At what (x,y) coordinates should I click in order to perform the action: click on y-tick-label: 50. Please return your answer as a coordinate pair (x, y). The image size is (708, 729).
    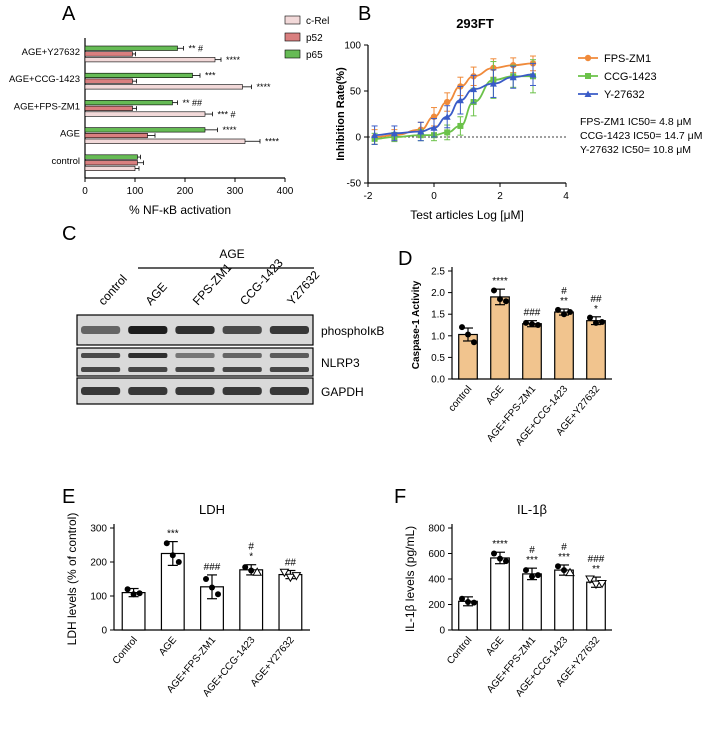
    Looking at the image, I should click on (356, 92).